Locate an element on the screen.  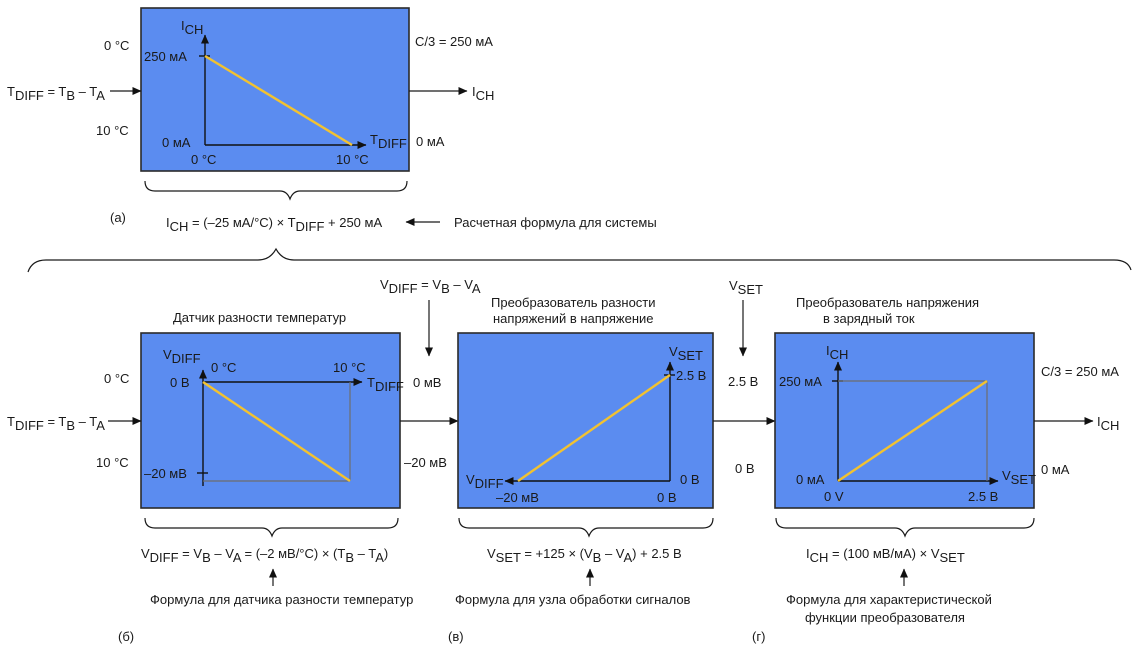
x-axis-label-b: TDIFF is located at coordinates (385, 384).